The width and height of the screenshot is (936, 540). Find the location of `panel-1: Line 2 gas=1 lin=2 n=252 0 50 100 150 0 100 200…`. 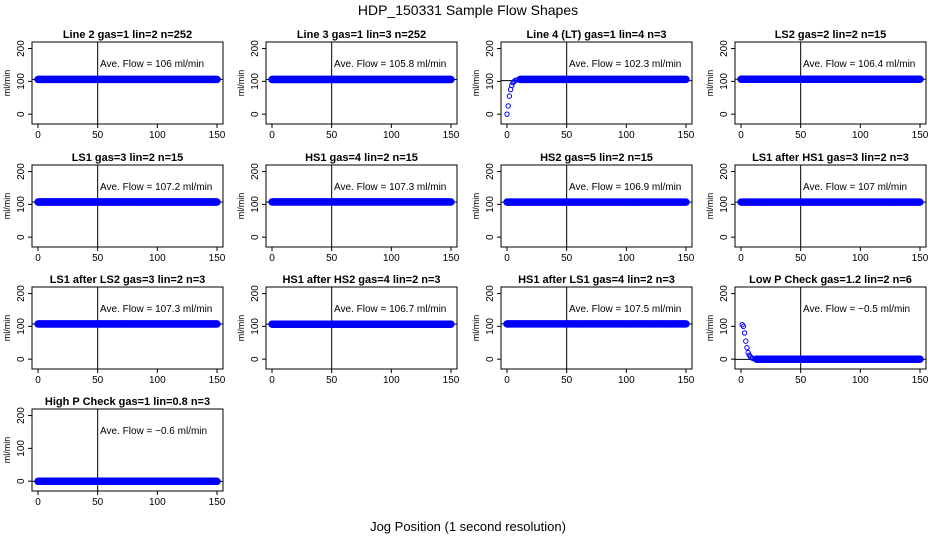

panel-1: Line 2 gas=1 lin=2 n=252 0 50 100 150 0 100 200… is located at coordinates (114, 85).